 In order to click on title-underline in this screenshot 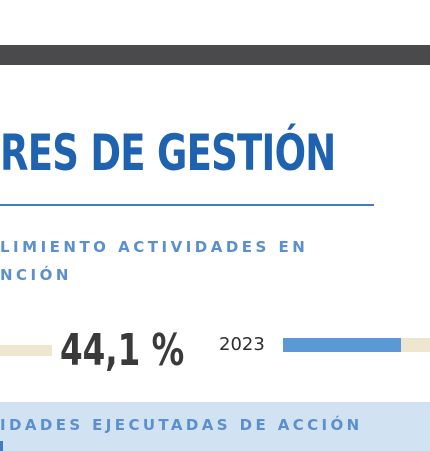, I will do `click(187, 205)`.